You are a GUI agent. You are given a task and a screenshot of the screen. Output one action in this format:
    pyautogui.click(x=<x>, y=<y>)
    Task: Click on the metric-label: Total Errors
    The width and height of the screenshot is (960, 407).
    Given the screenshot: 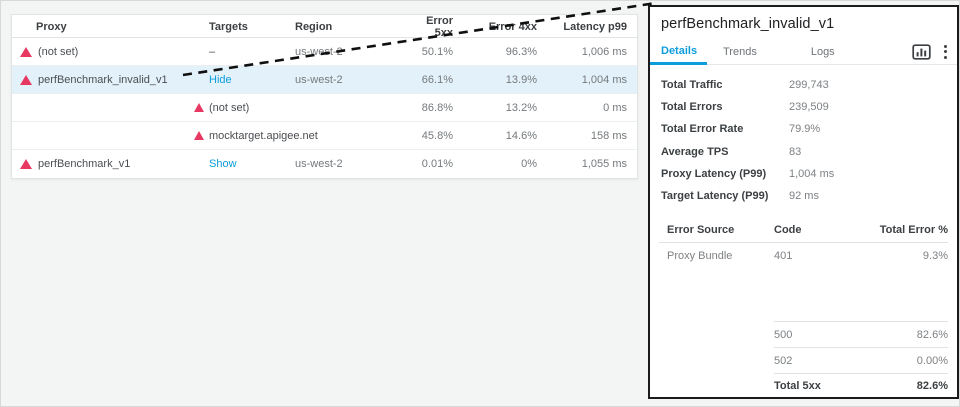 What is the action you would take?
    pyautogui.click(x=692, y=107)
    